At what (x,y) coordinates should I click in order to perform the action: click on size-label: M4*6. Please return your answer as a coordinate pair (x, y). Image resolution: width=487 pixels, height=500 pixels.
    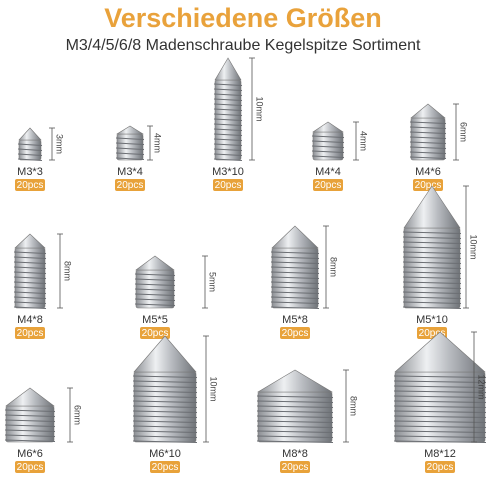
    Looking at the image, I should click on (428, 172).